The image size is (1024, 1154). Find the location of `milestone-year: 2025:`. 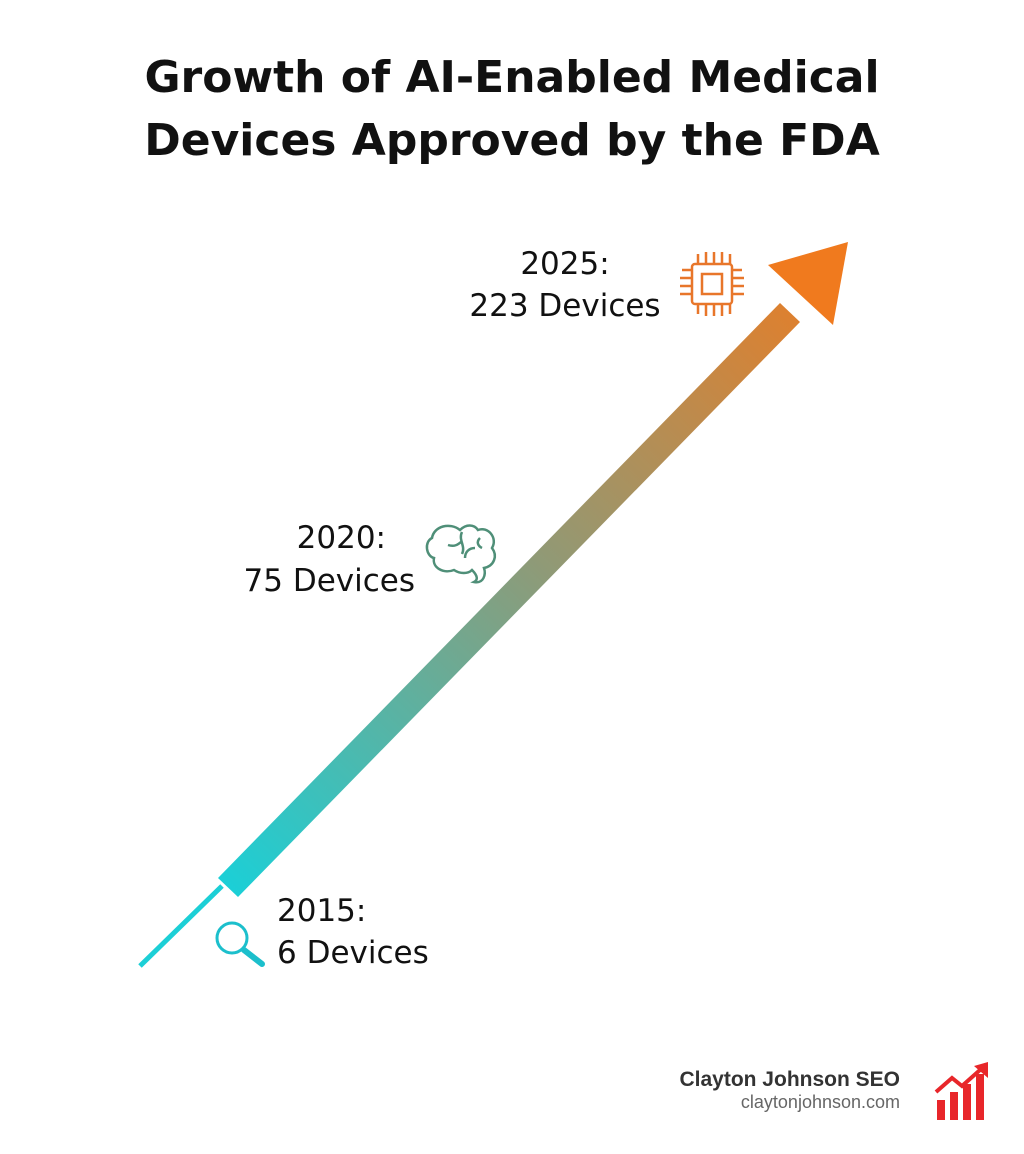

milestone-year: 2025: is located at coordinates (564, 264).